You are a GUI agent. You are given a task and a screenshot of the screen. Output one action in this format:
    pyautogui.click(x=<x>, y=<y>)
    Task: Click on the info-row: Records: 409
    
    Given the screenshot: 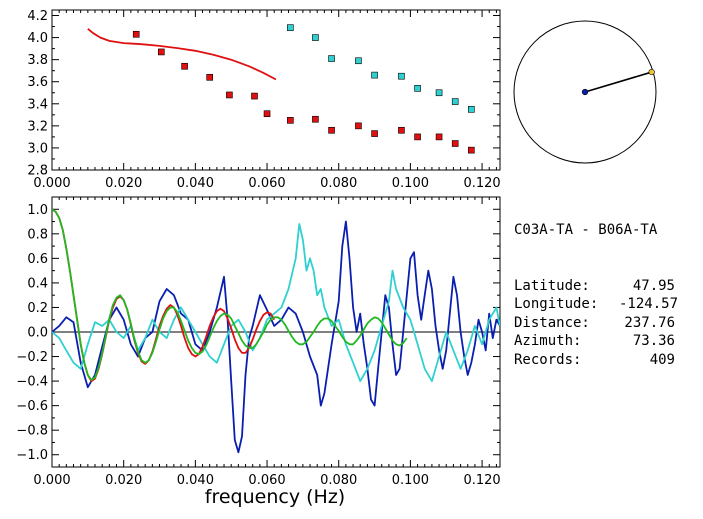 What is the action you would take?
    pyautogui.click(x=608, y=360)
    